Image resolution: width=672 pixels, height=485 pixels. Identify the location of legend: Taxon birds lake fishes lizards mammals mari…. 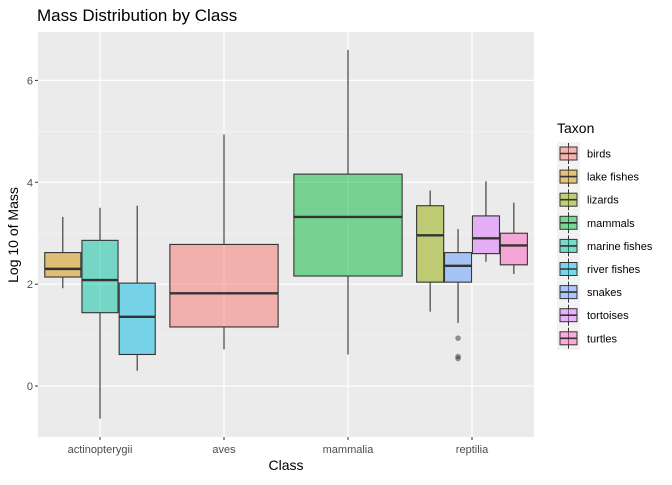
(605, 235).